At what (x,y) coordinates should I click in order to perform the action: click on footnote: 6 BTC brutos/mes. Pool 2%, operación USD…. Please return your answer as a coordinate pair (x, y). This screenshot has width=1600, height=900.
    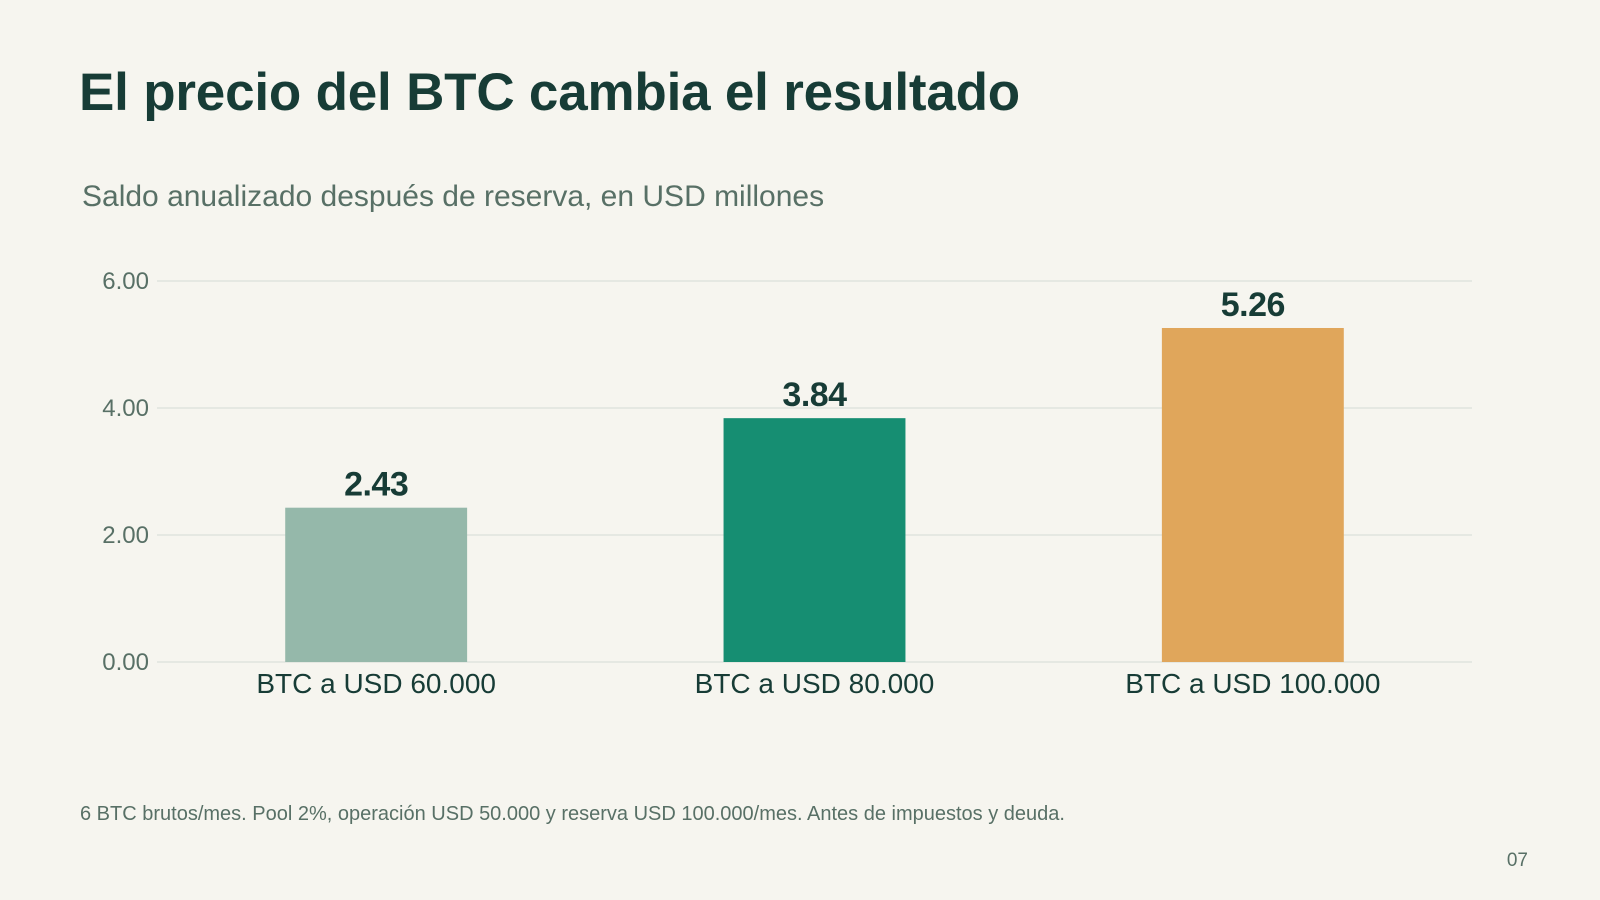
    Looking at the image, I should click on (572, 814).